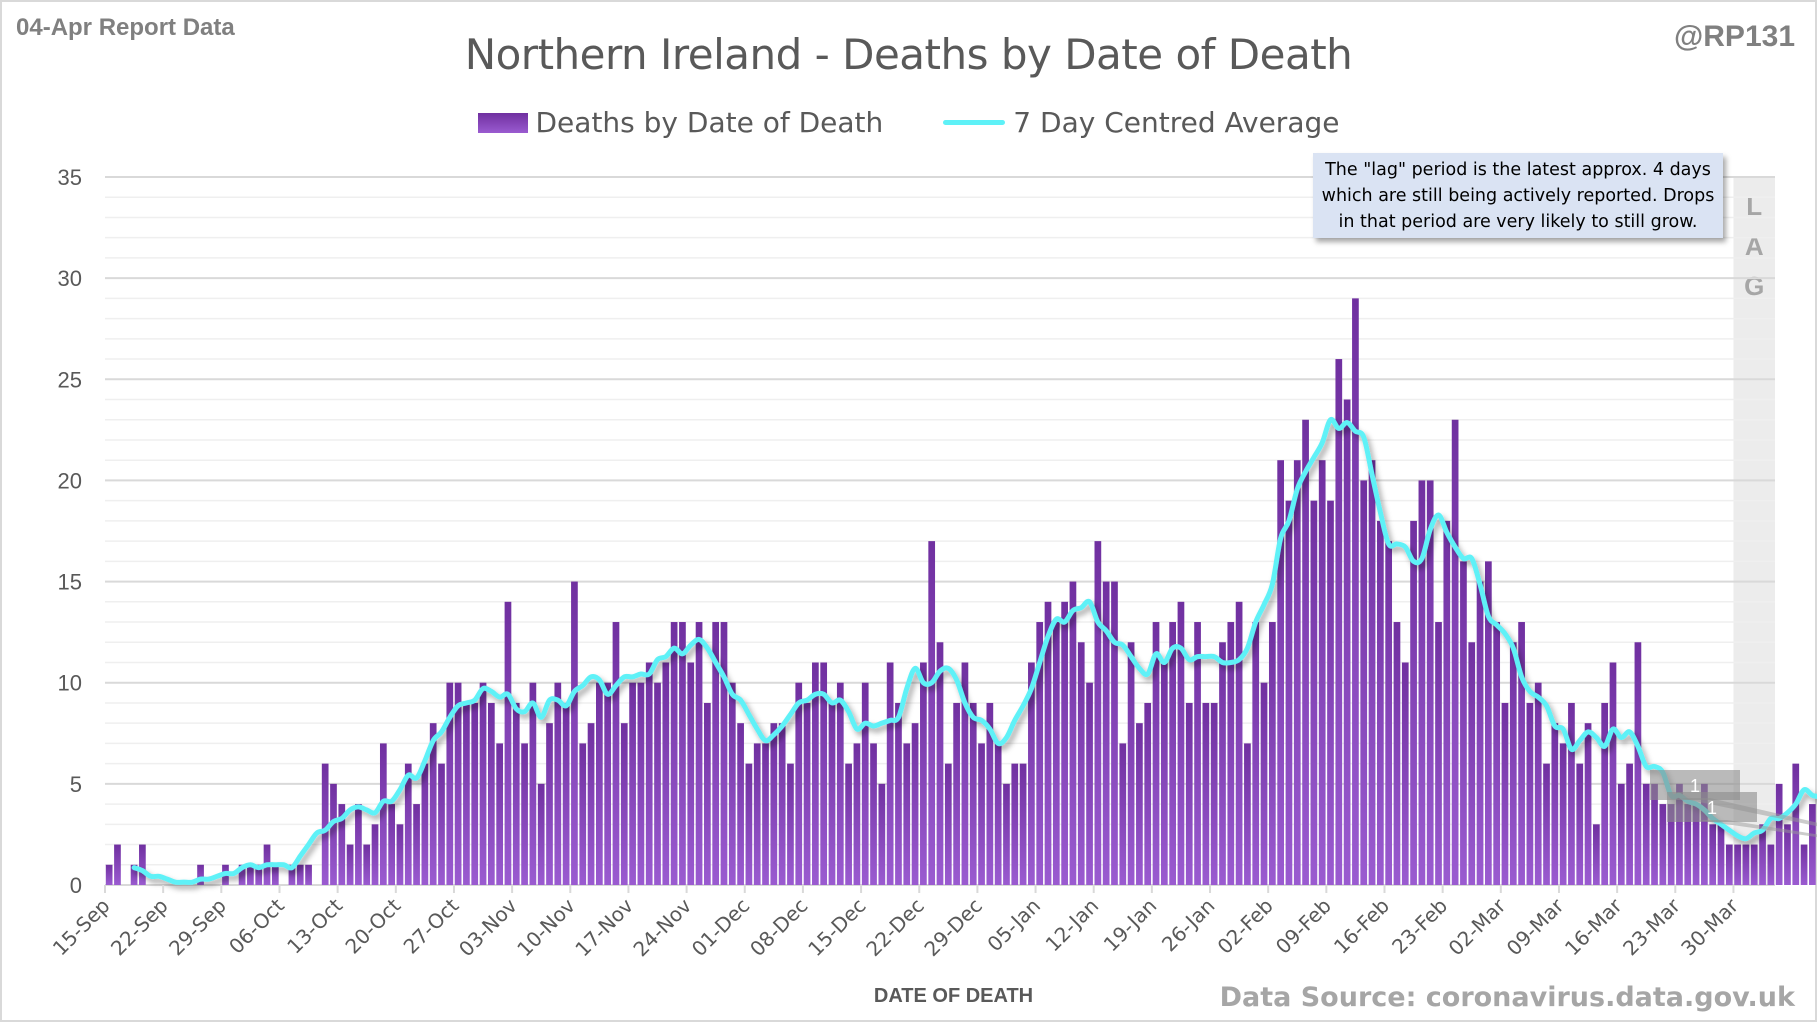 The height and width of the screenshot is (1022, 1817). I want to click on x-tick-label: 26-Jan, so click(1188, 925).